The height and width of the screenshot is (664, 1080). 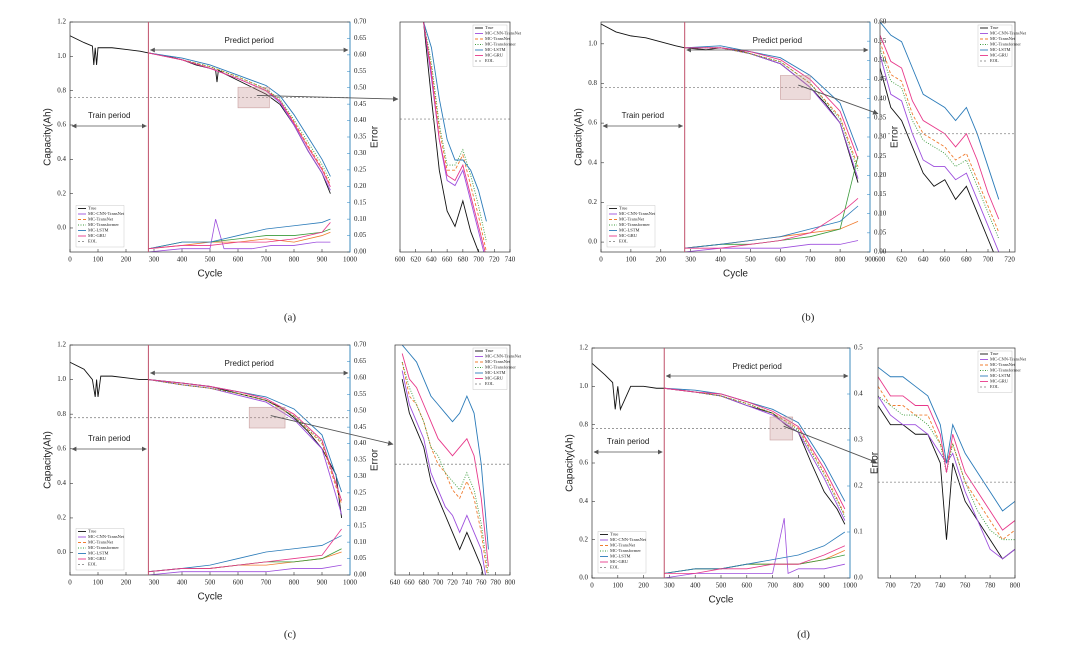 I want to click on y-tick-label: 1.2, so click(x=61, y=22).